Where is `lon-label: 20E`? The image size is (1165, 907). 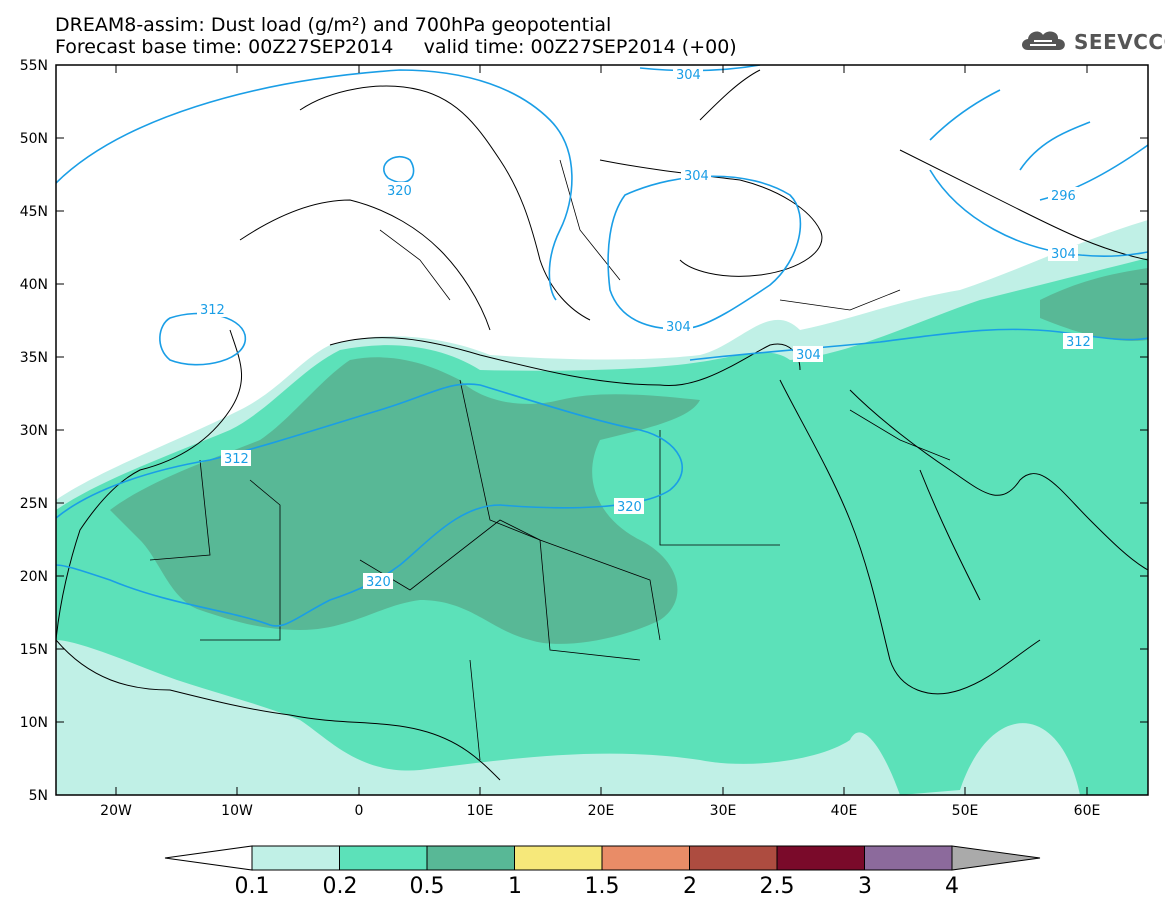 lon-label: 20E is located at coordinates (601, 811).